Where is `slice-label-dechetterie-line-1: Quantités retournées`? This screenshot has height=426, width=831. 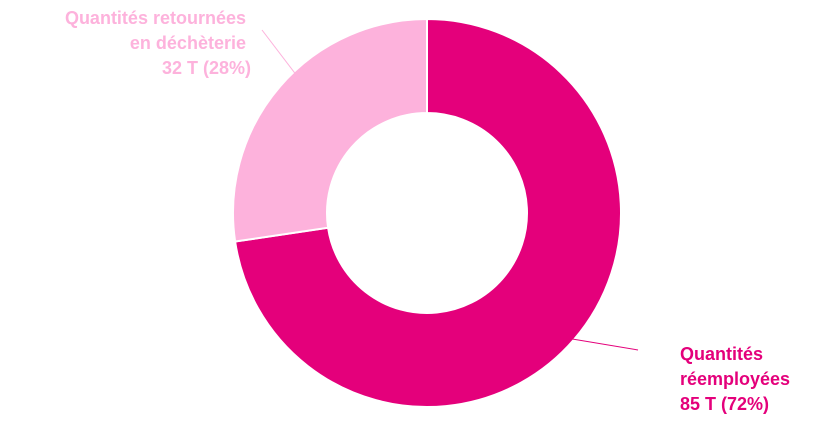 slice-label-dechetterie-line-1: Quantités retournées is located at coordinates (155, 18).